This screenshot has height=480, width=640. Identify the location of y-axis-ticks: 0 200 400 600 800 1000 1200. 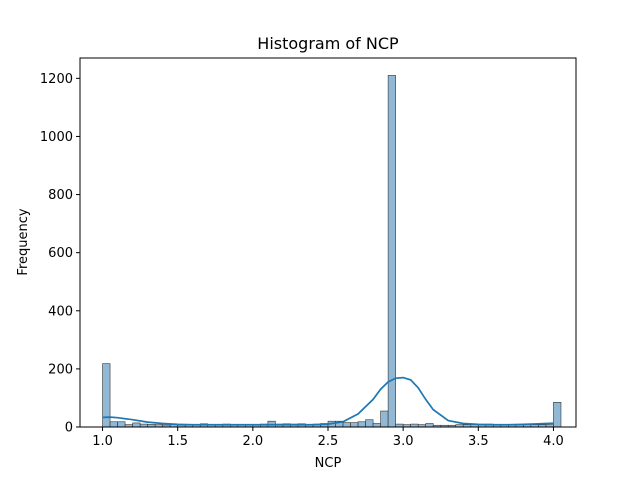
(60, 254).